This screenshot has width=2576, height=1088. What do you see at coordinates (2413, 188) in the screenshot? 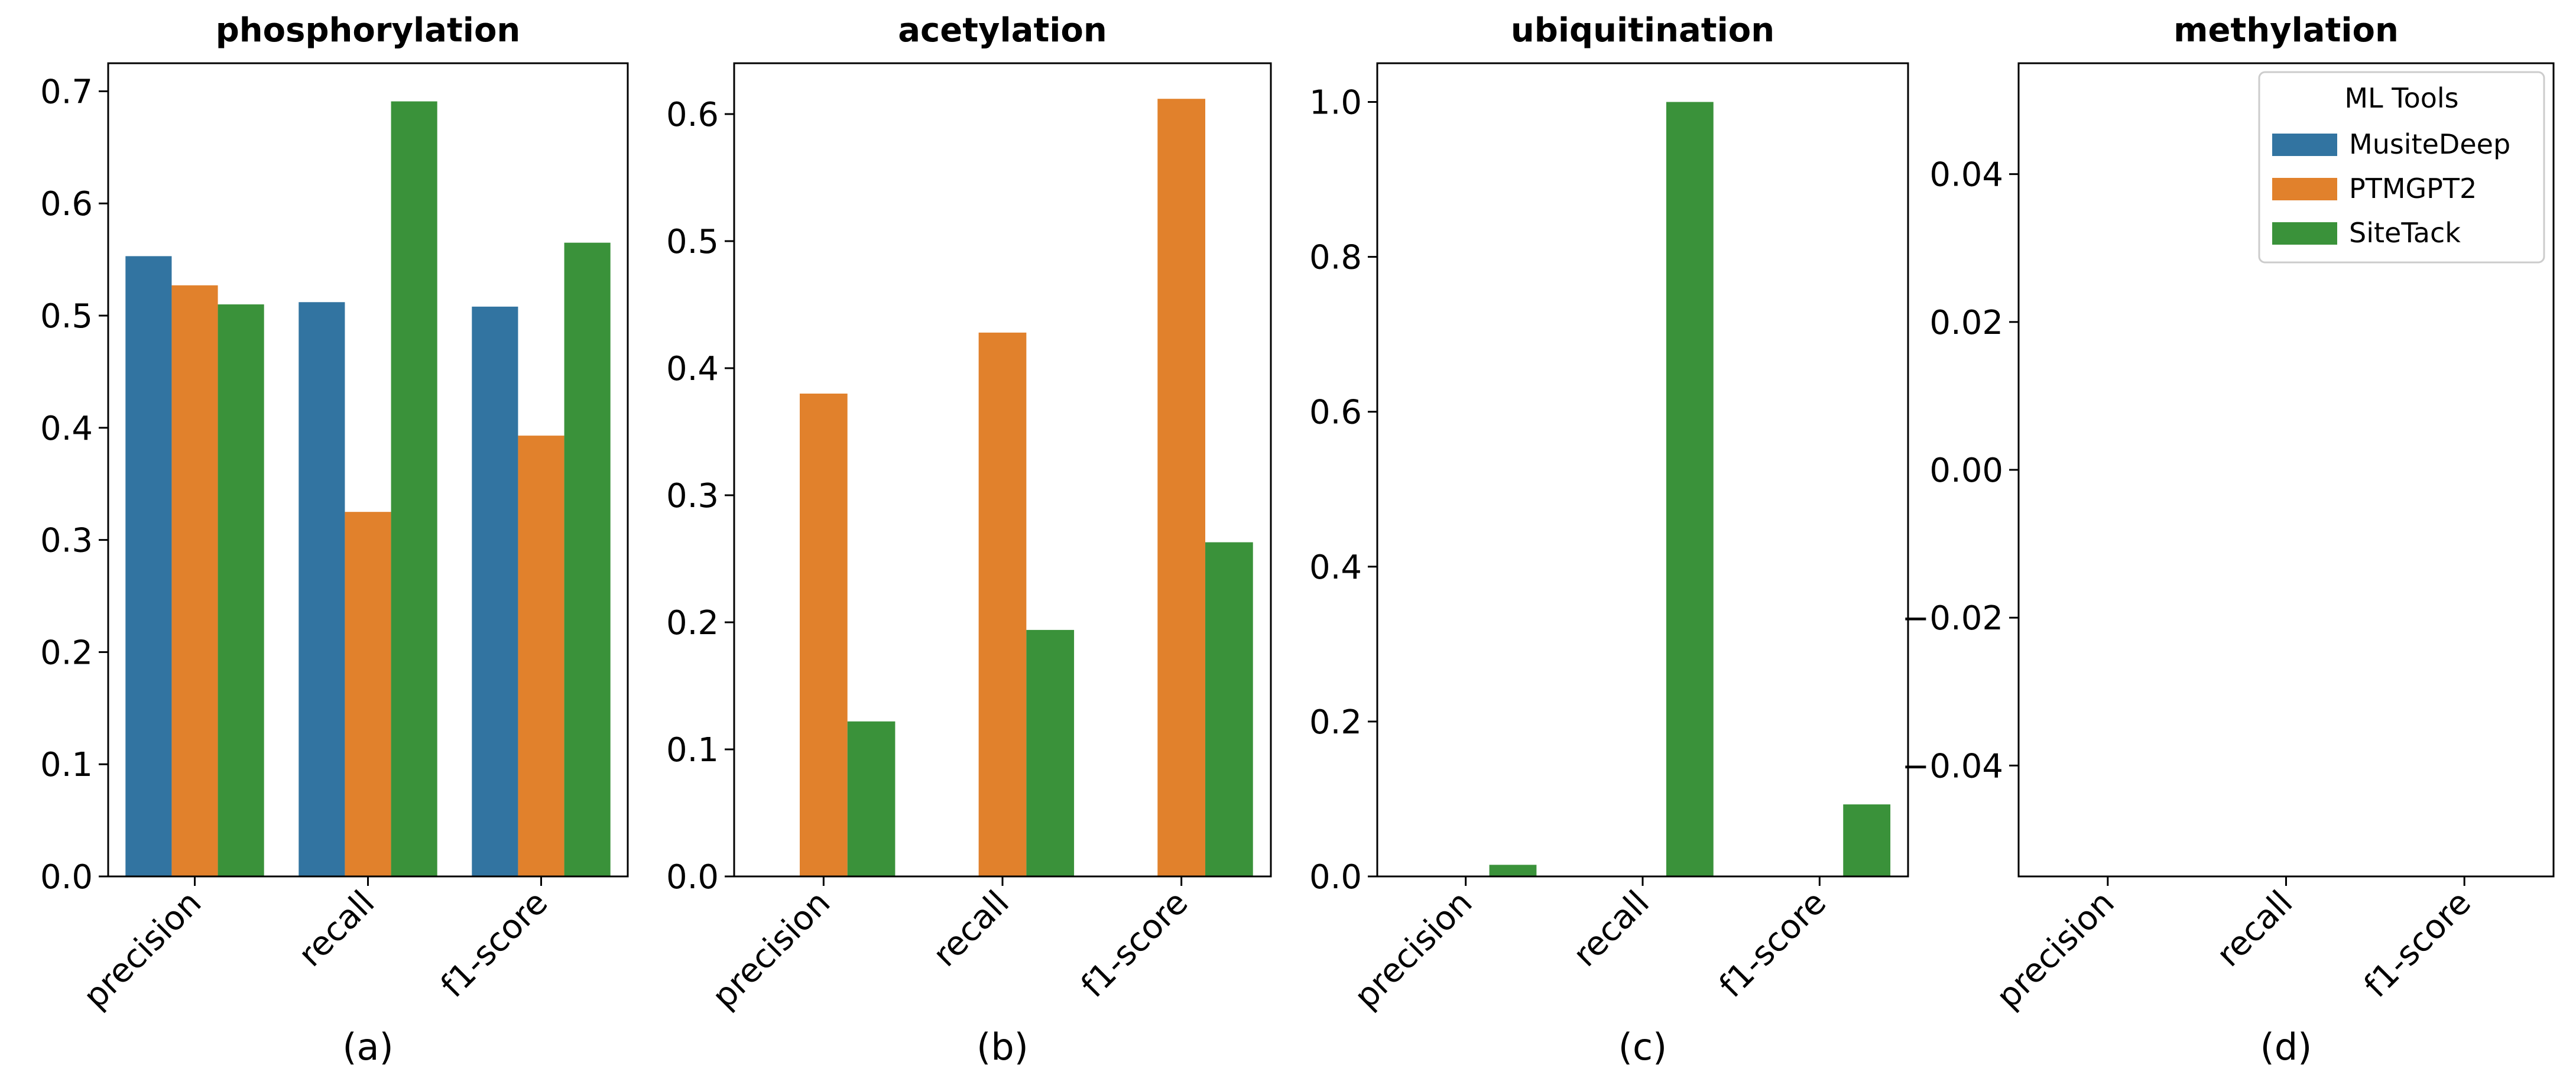
I see `legend-label-ptmgpt2: PTMGPT2` at bounding box center [2413, 188].